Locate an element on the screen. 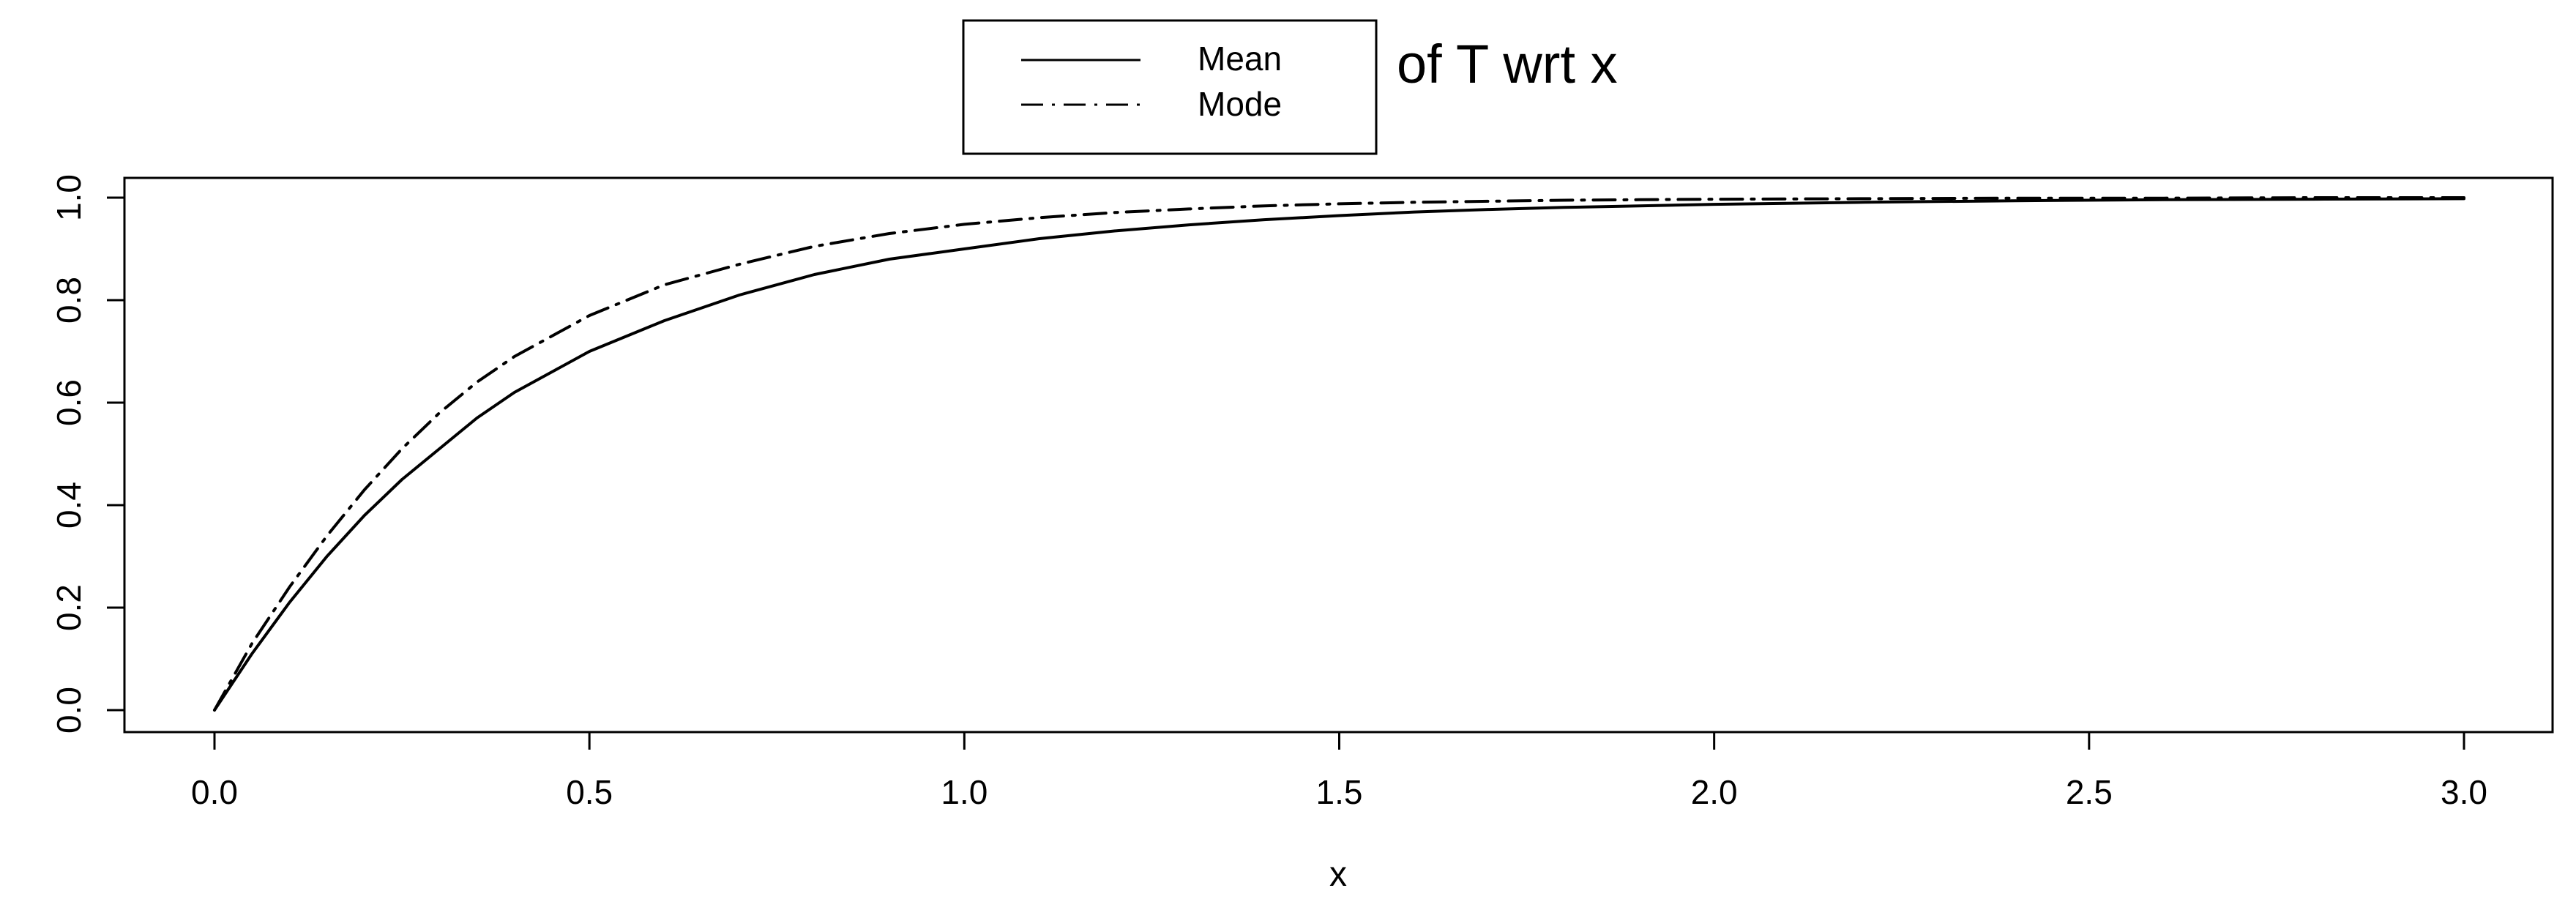  y-tick-label: 0.2 is located at coordinates (69, 607).